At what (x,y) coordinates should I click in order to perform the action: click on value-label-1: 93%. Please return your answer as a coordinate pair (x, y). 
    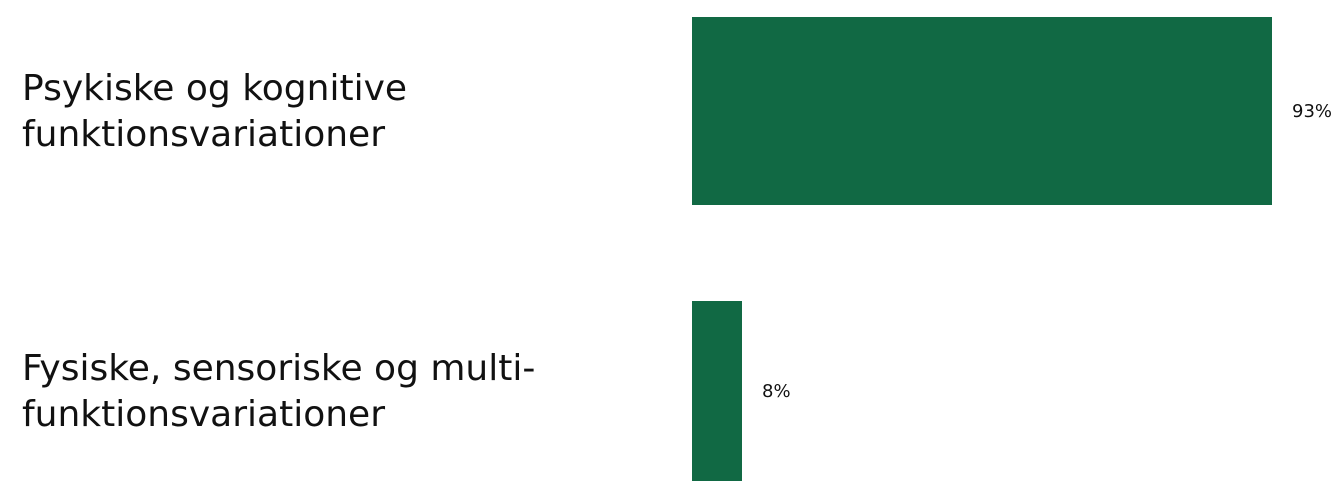
    Looking at the image, I should click on (1312, 111).